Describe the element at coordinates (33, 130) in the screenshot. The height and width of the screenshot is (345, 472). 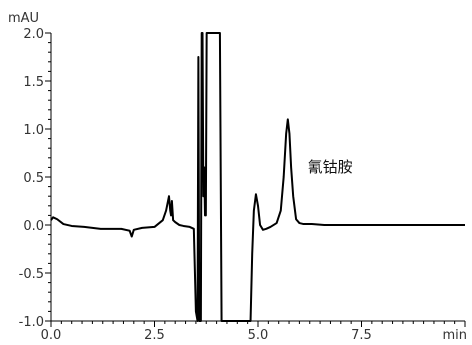
I see `y-tick-label: 1.0` at that location.